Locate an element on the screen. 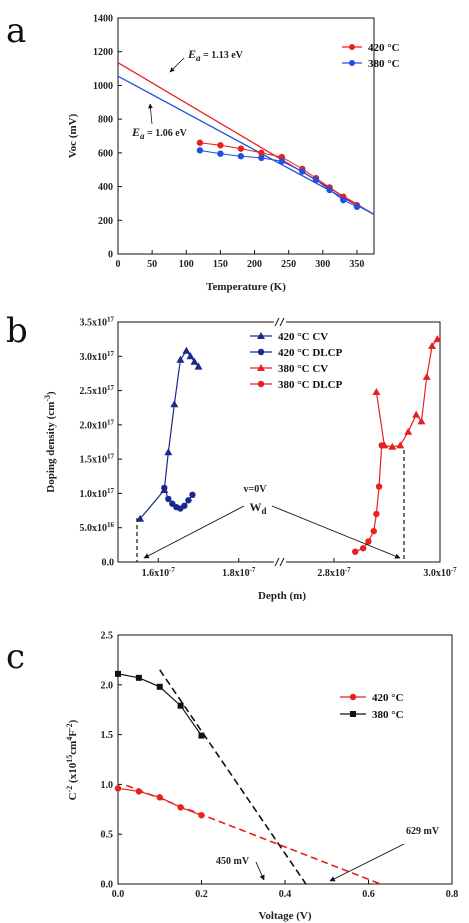 This screenshot has width=469, height=923. chart-b-axis-break is located at coordinates (280, 442).